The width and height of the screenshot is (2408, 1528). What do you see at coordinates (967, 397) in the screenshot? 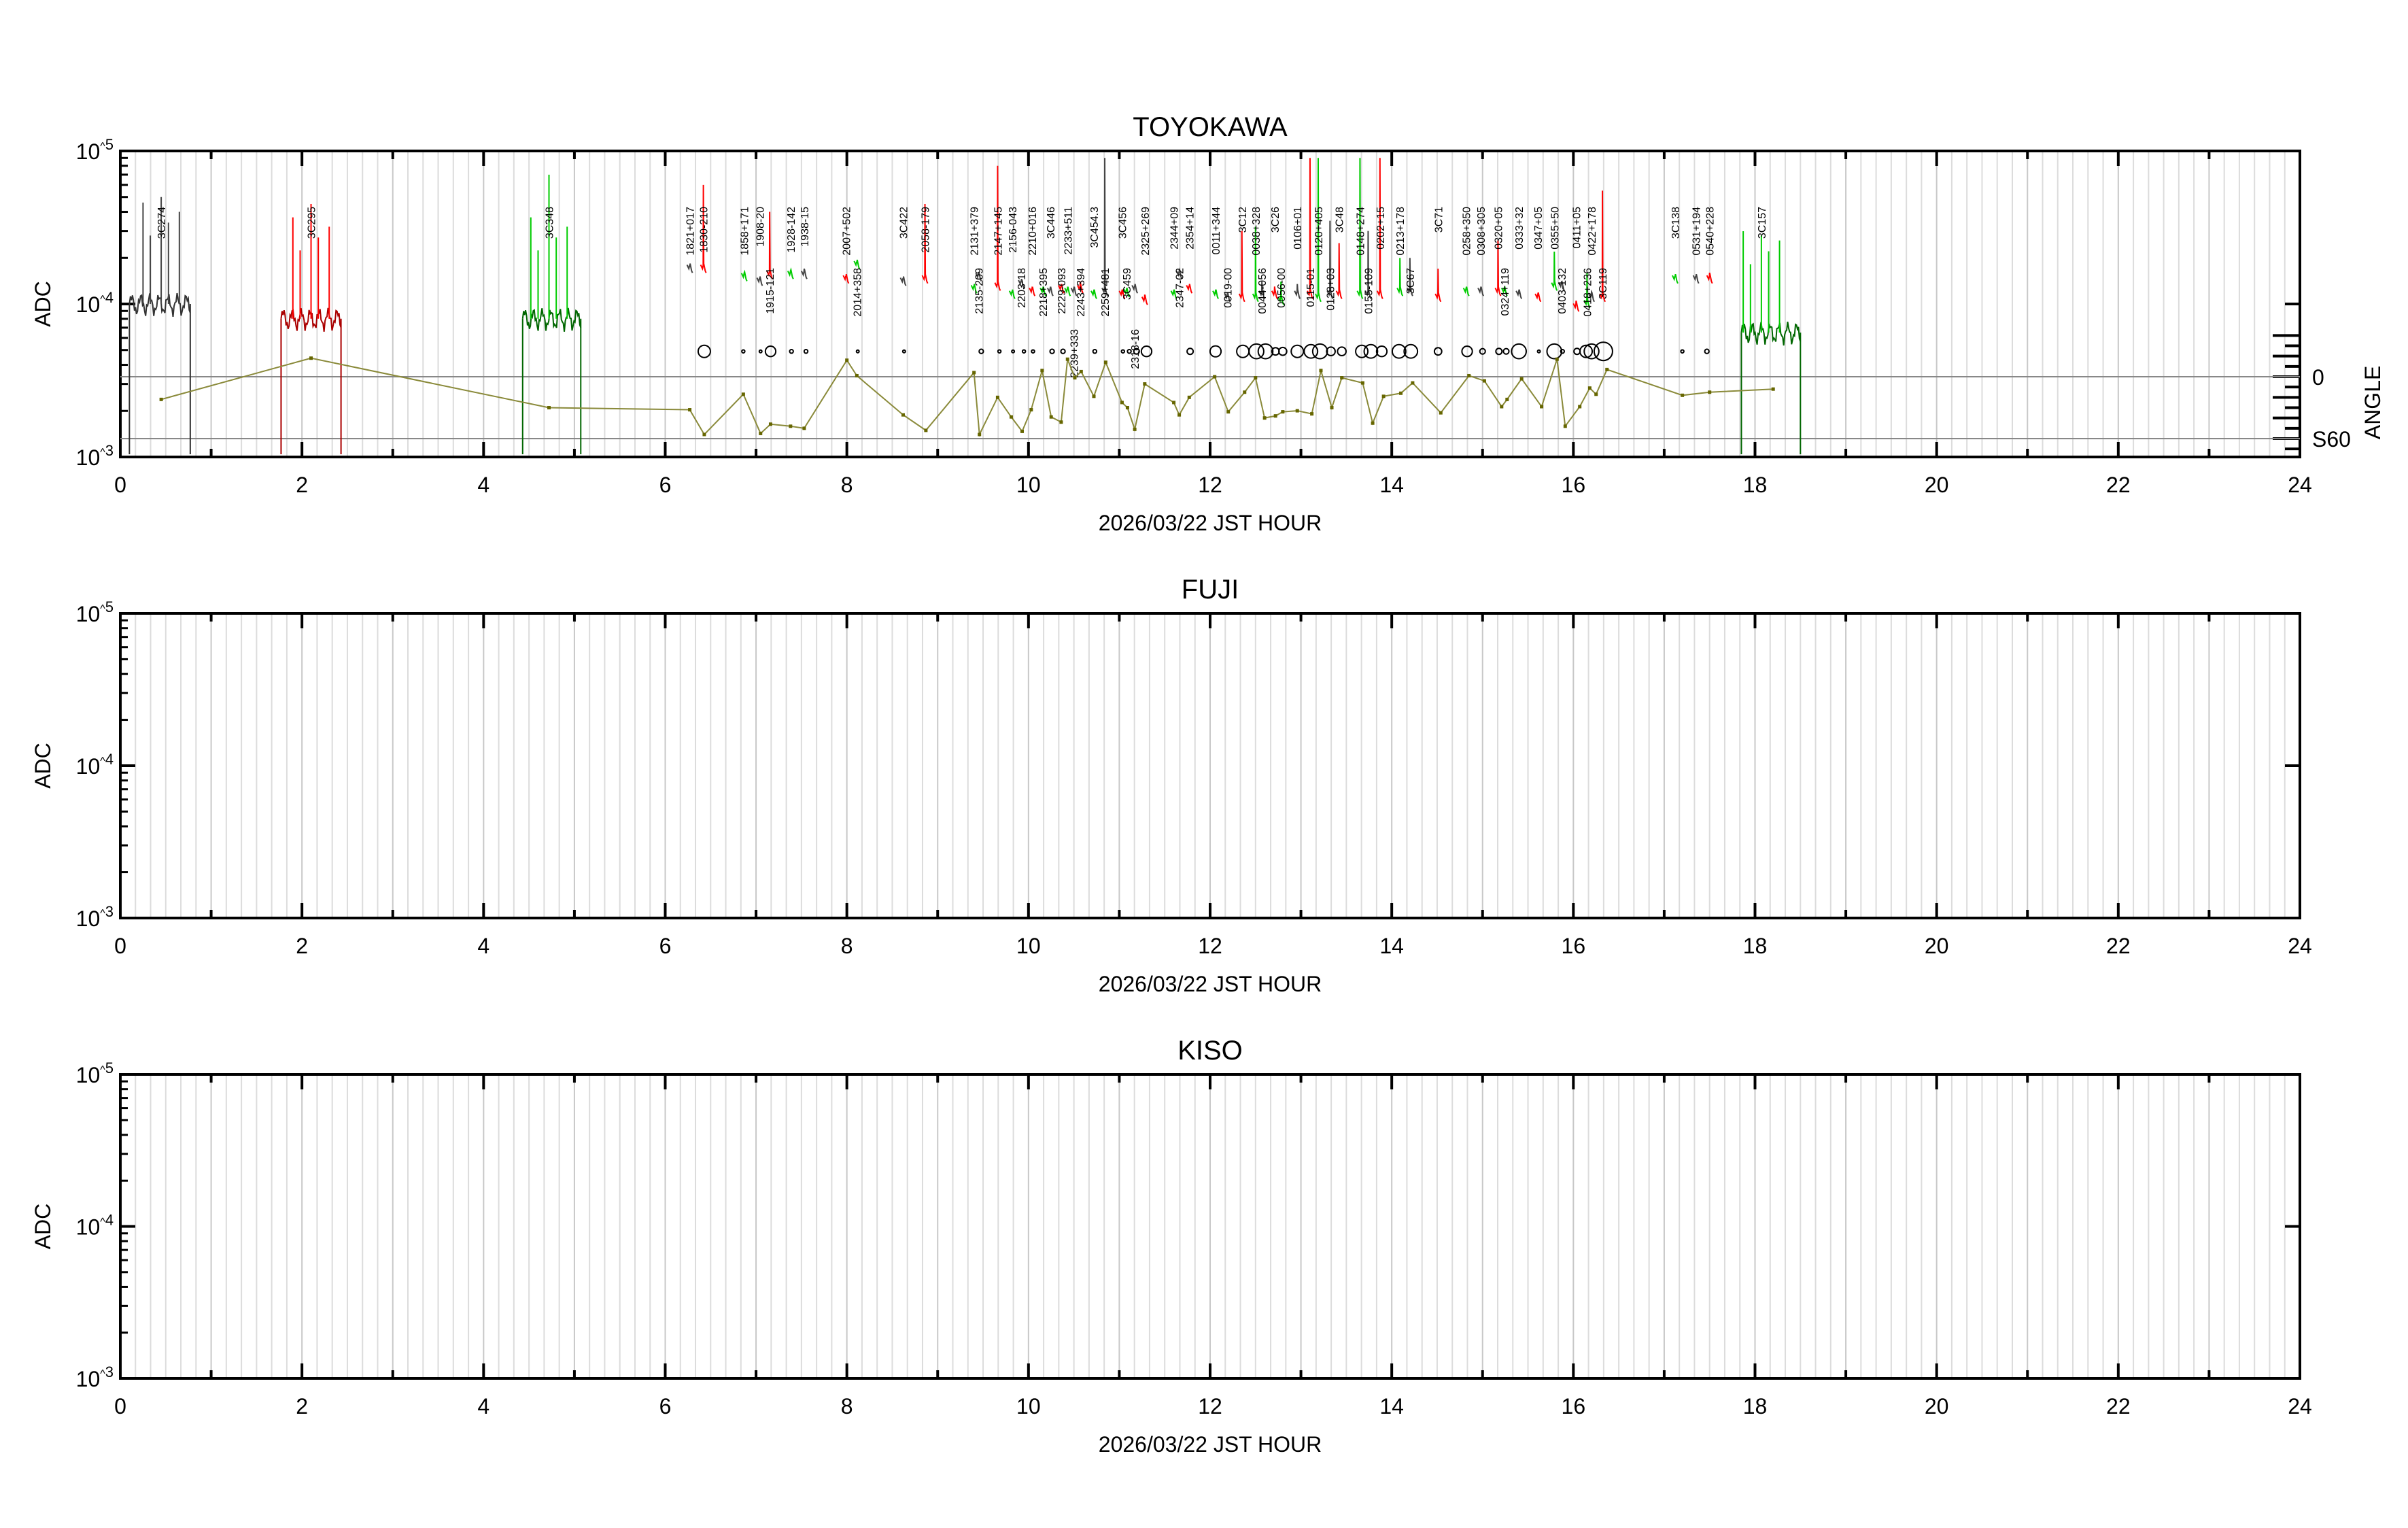
I see `angle-line` at bounding box center [967, 397].